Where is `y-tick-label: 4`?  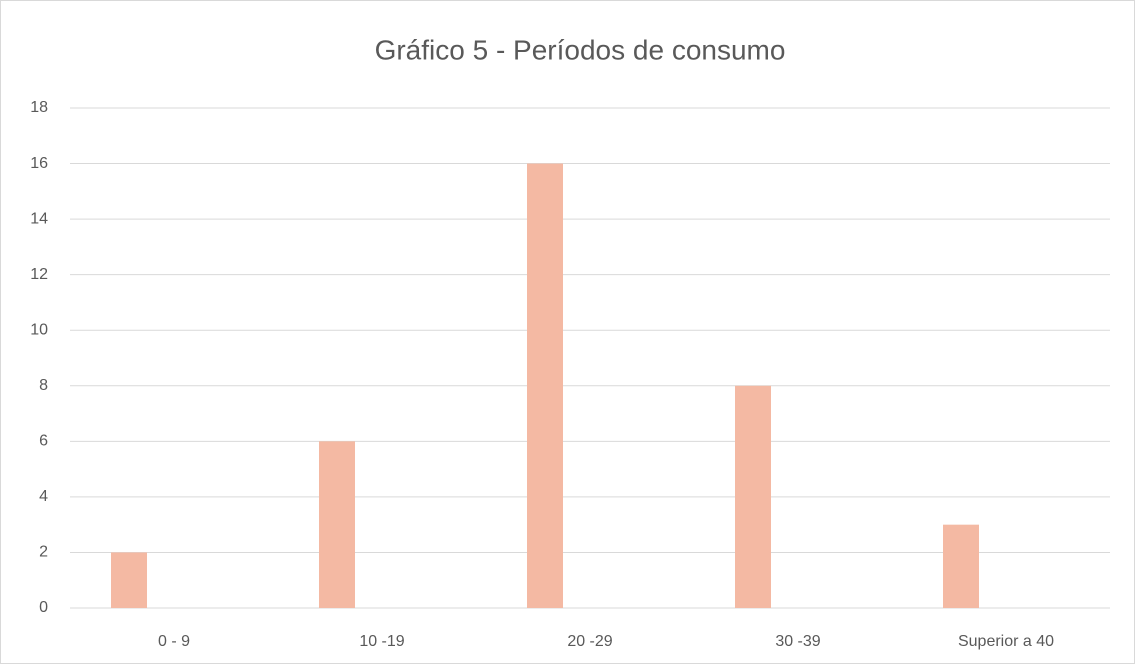 y-tick-label: 4 is located at coordinates (43, 496).